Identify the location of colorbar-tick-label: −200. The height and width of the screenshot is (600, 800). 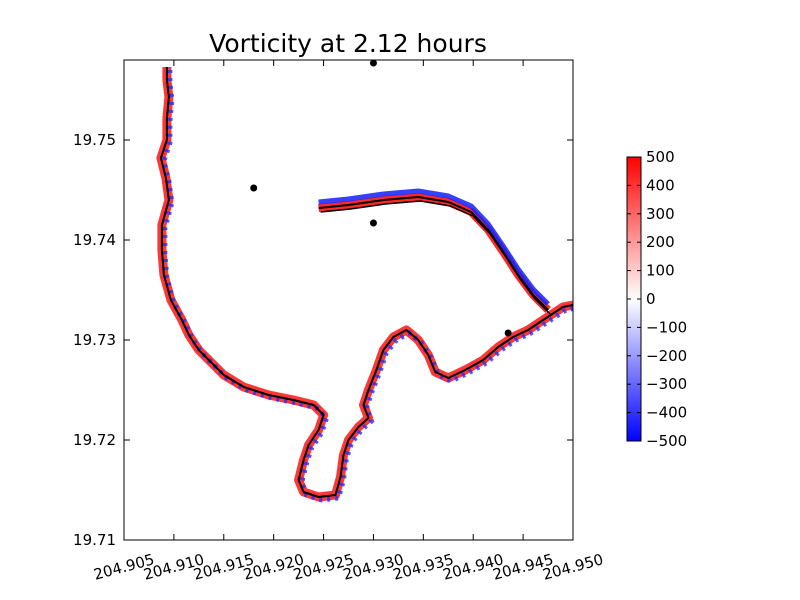
(666, 356).